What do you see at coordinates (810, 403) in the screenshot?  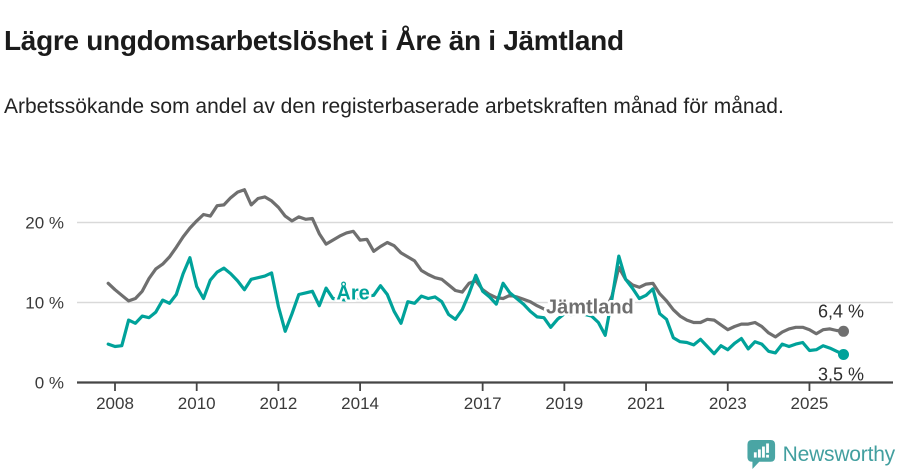 I see `x-tick-label: 2025` at bounding box center [810, 403].